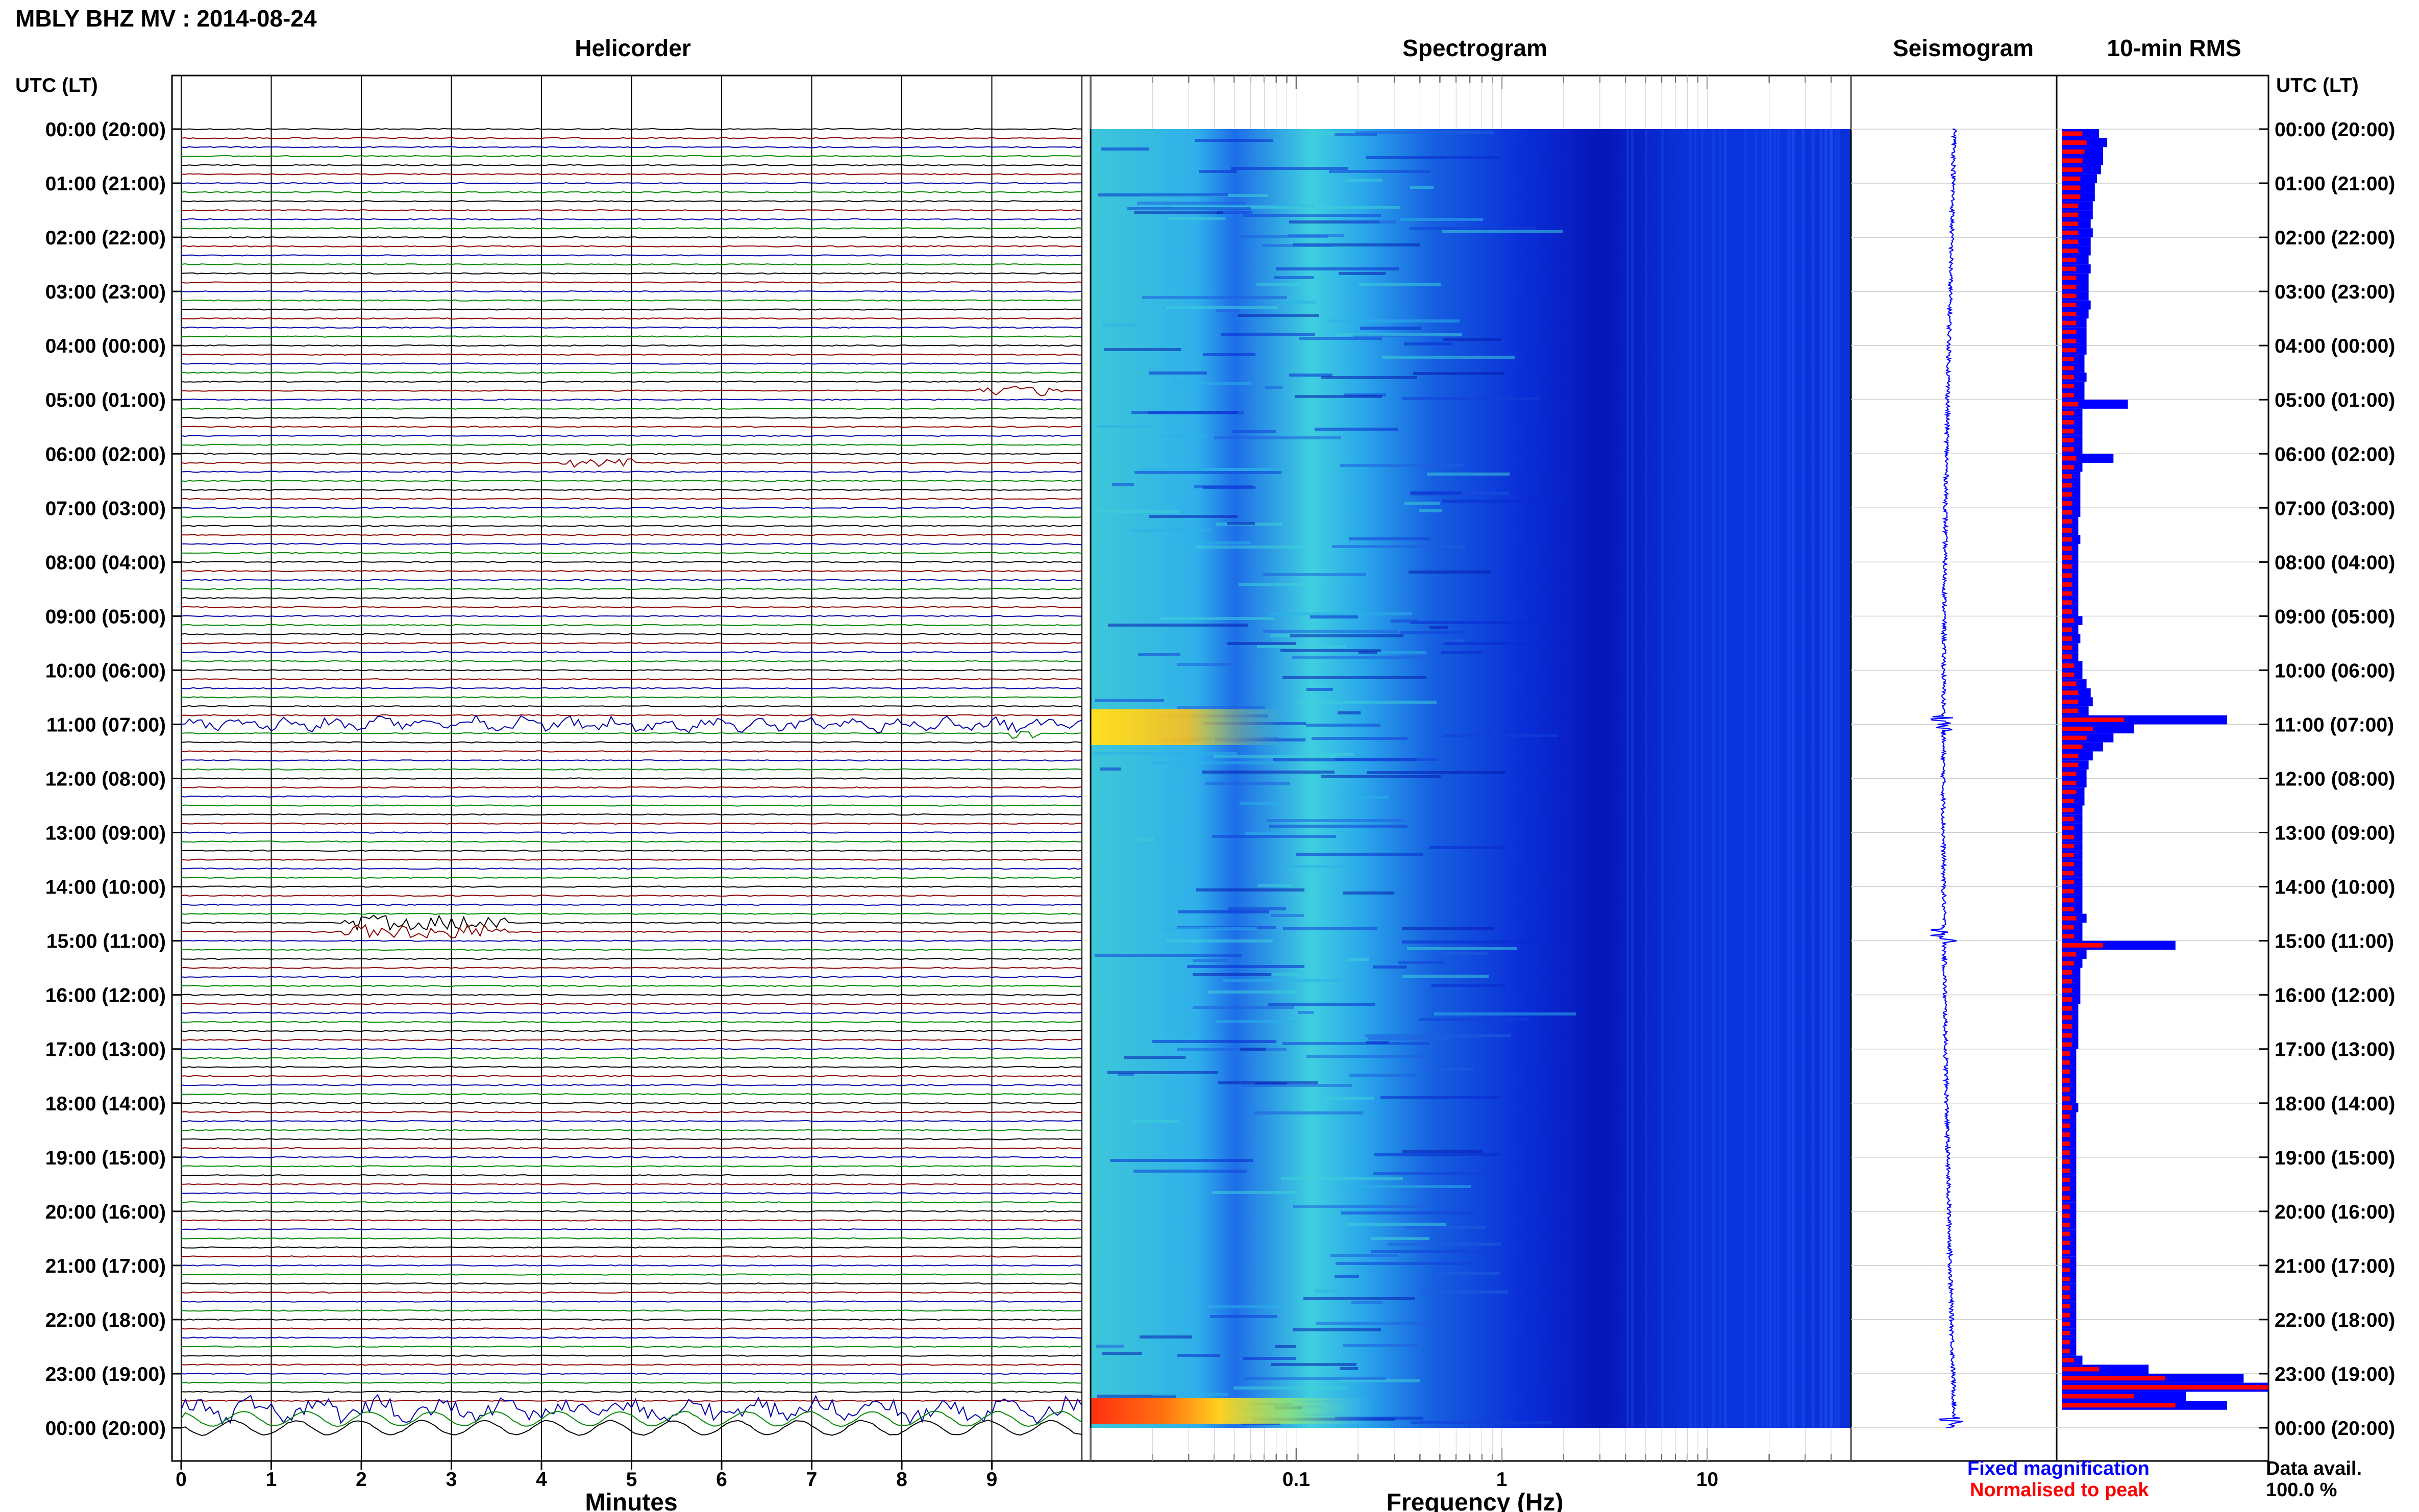  Describe the element at coordinates (181, 1480) in the screenshot. I see `minute-tick-label: 0` at that location.